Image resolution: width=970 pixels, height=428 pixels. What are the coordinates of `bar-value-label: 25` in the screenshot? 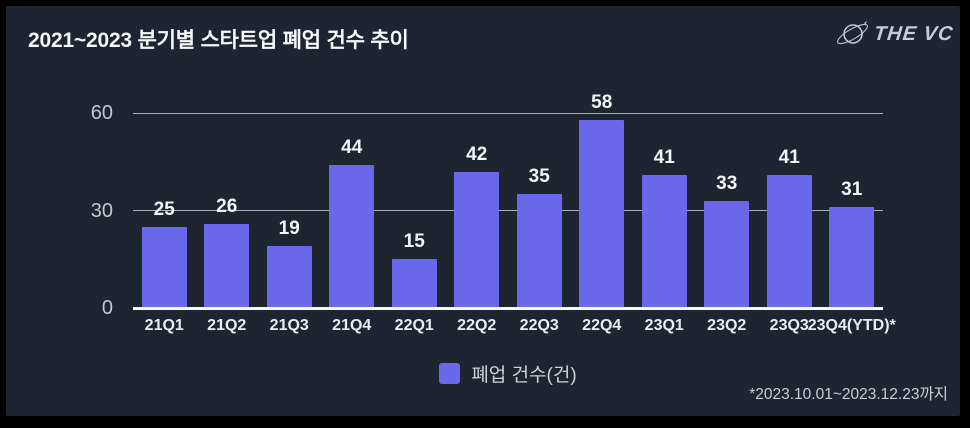 It's located at (164, 209).